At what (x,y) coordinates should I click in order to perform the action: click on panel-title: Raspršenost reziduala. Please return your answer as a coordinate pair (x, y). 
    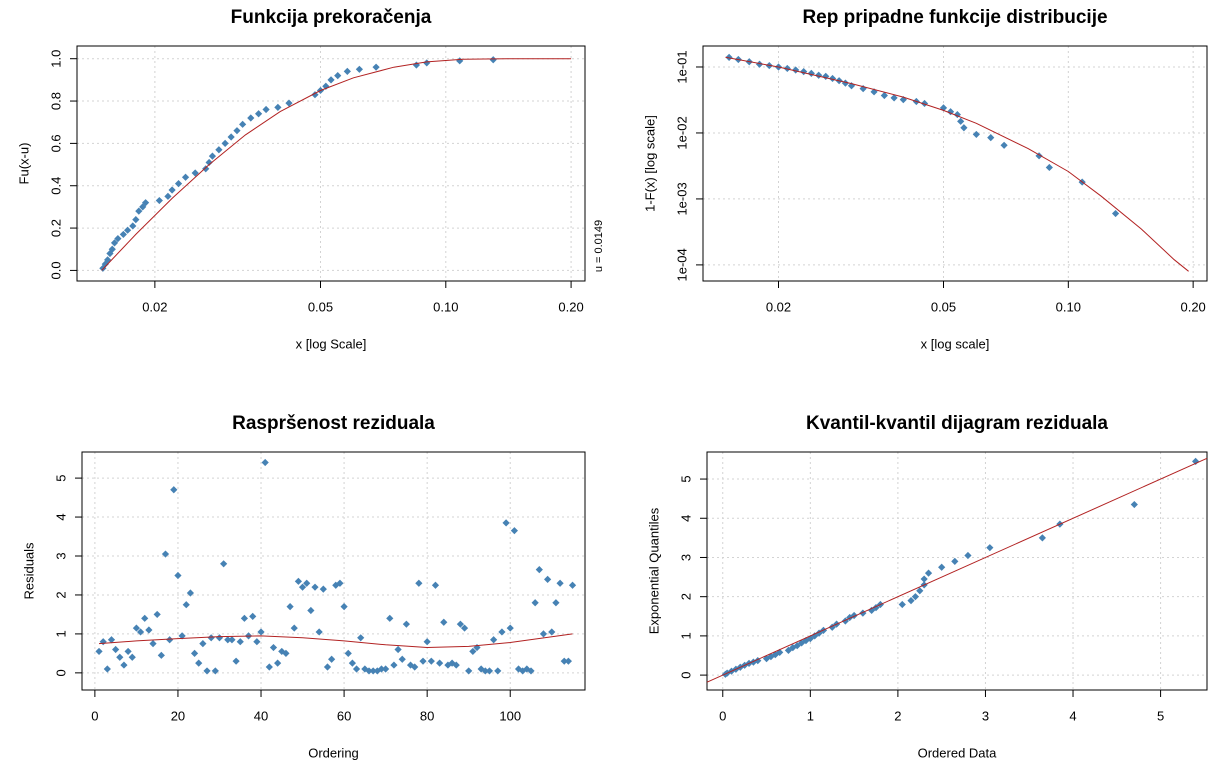
    Looking at the image, I should click on (333, 423).